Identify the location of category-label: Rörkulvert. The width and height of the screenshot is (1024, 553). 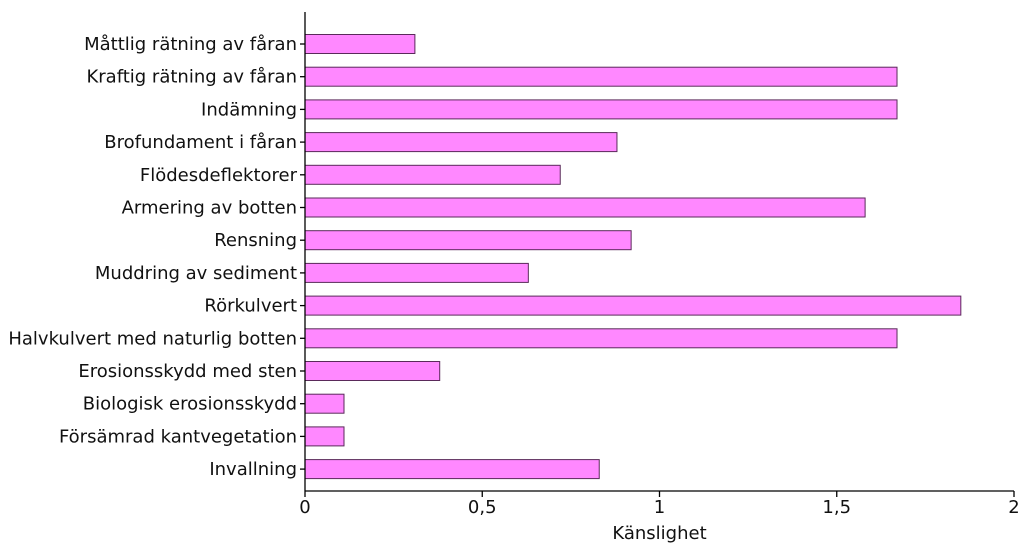
(250, 306).